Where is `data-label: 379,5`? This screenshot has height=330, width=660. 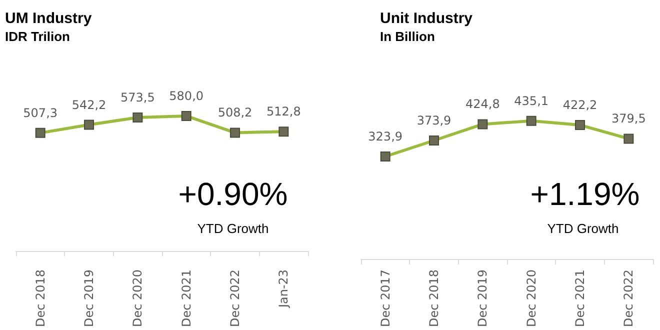
data-label: 379,5 is located at coordinates (628, 119).